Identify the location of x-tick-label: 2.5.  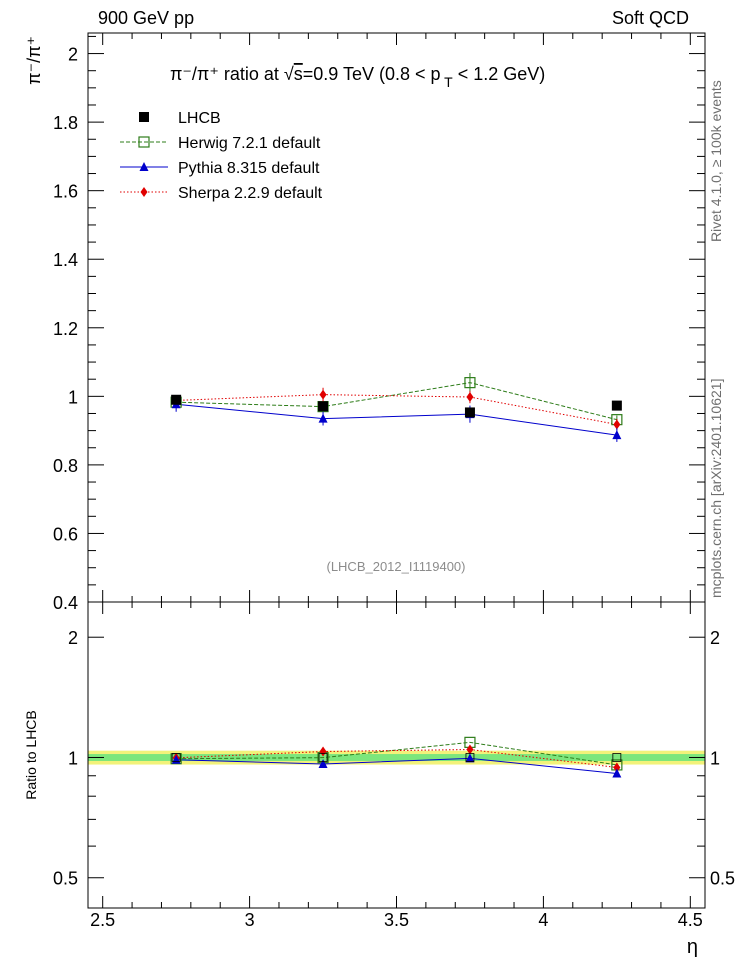
(102, 920).